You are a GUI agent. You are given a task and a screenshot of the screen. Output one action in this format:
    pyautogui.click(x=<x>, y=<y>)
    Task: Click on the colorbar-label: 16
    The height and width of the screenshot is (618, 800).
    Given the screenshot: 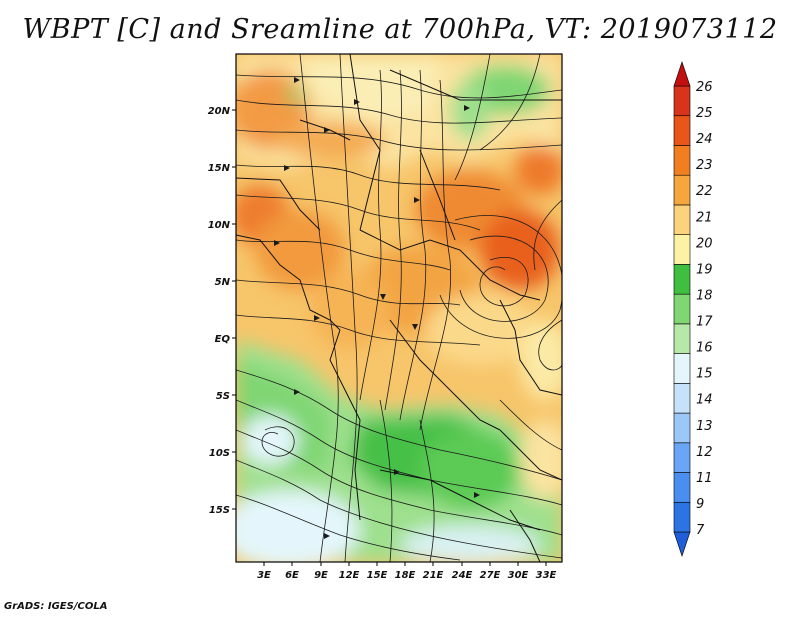 What is the action you would take?
    pyautogui.click(x=704, y=348)
    